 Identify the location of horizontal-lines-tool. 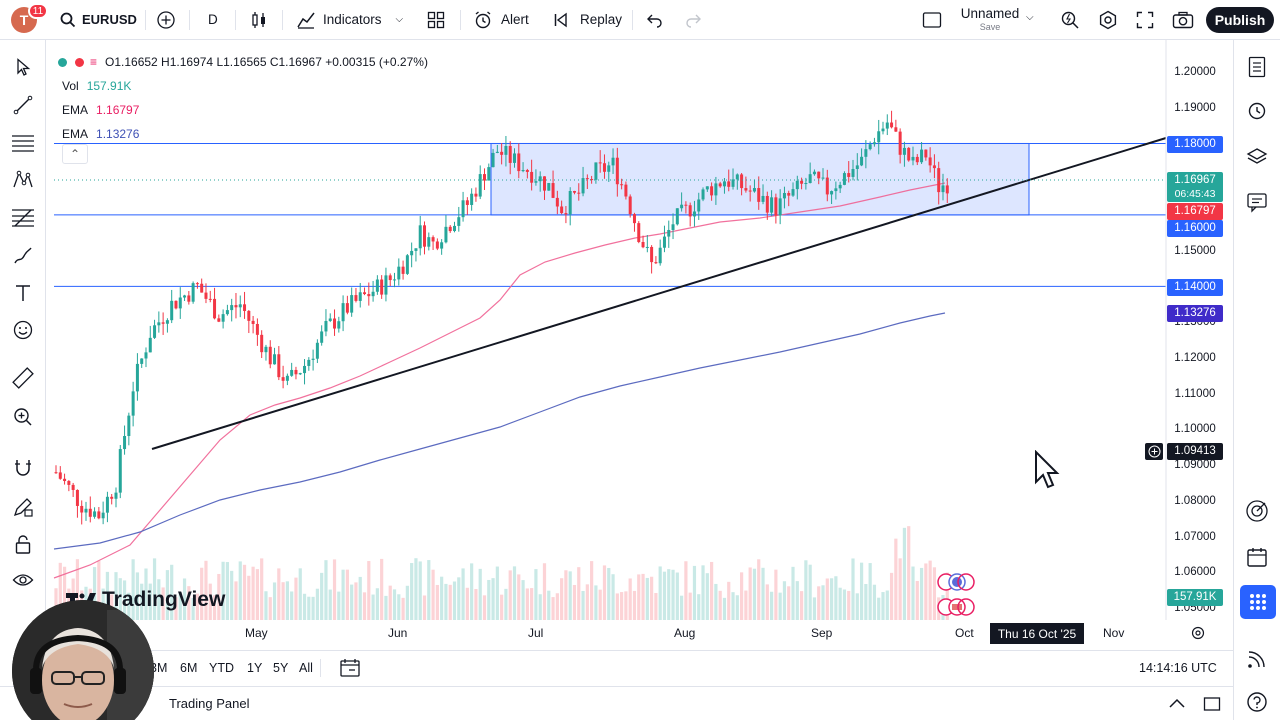
(23, 143).